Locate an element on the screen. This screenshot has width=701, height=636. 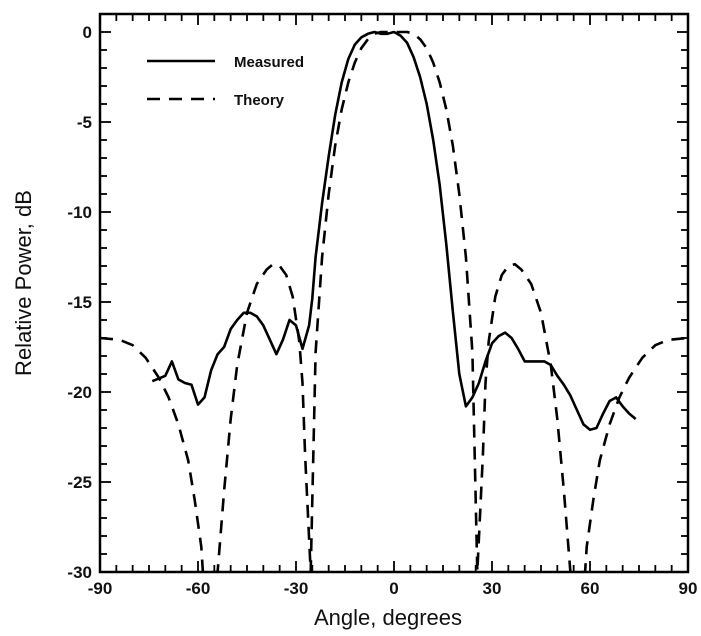
y-tick-label: -20 is located at coordinates (79, 392).